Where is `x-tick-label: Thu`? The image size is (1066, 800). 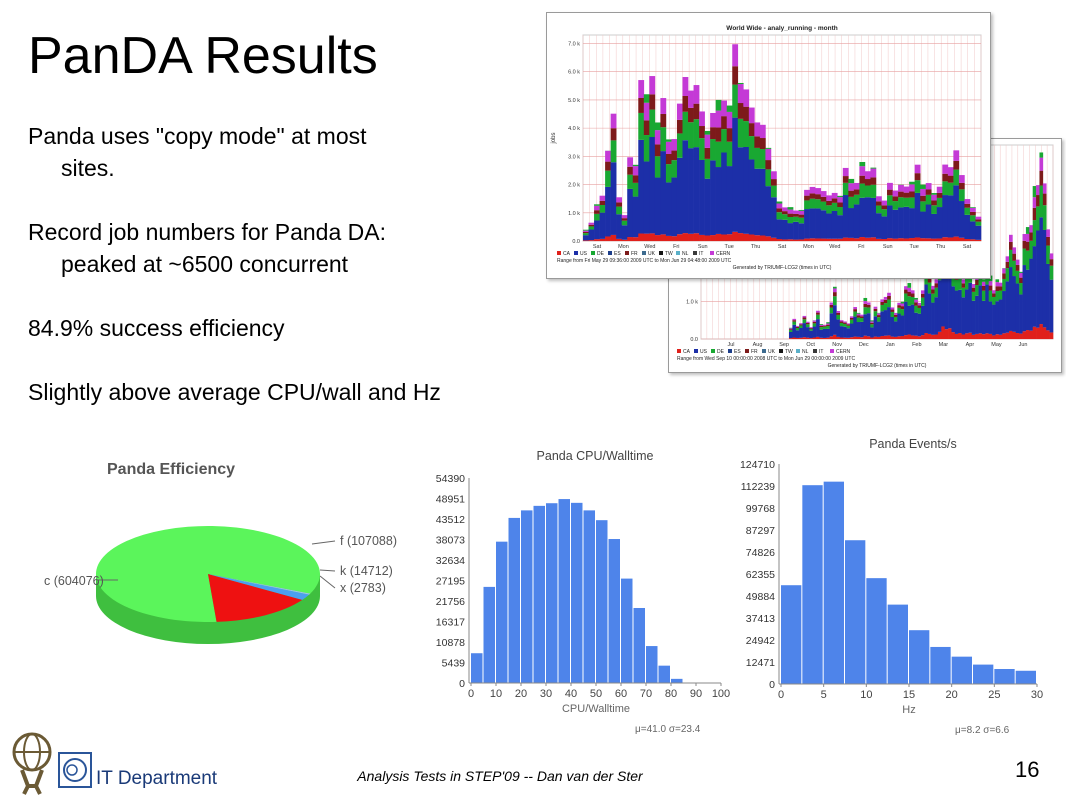 x-tick-label: Thu is located at coordinates (940, 247).